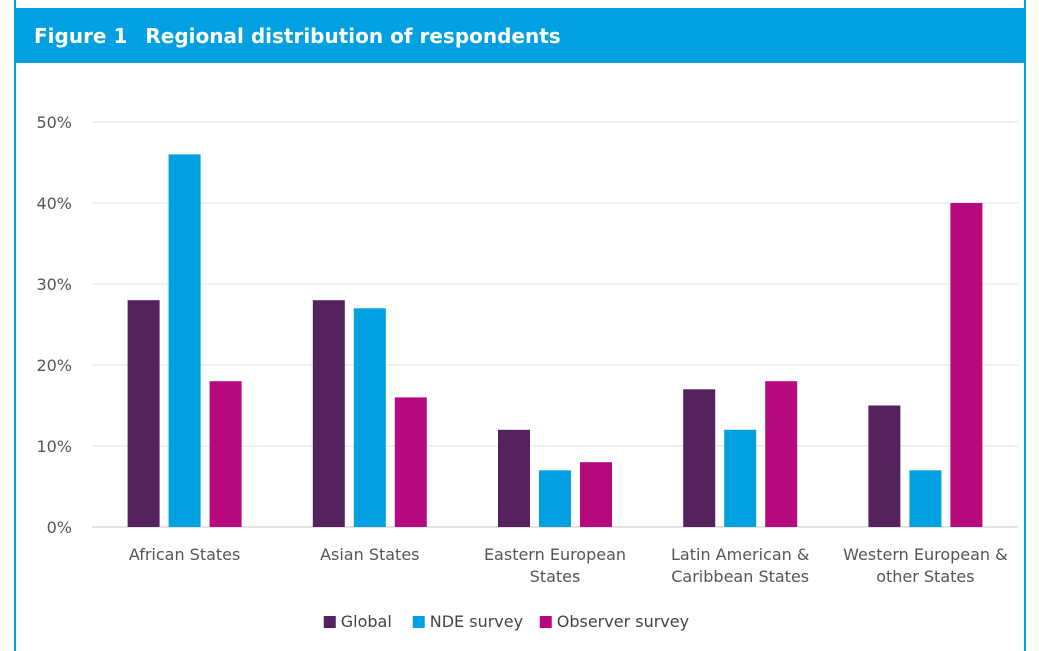 This screenshot has width=1039, height=651. Describe the element at coordinates (54, 284) in the screenshot. I see `y-tick-label: 30%` at that location.